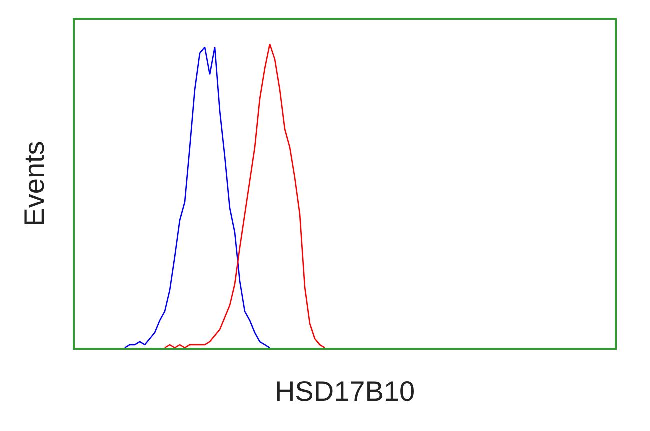  Describe the element at coordinates (345, 391) in the screenshot. I see `x-axis-title: HSD17B10` at that location.